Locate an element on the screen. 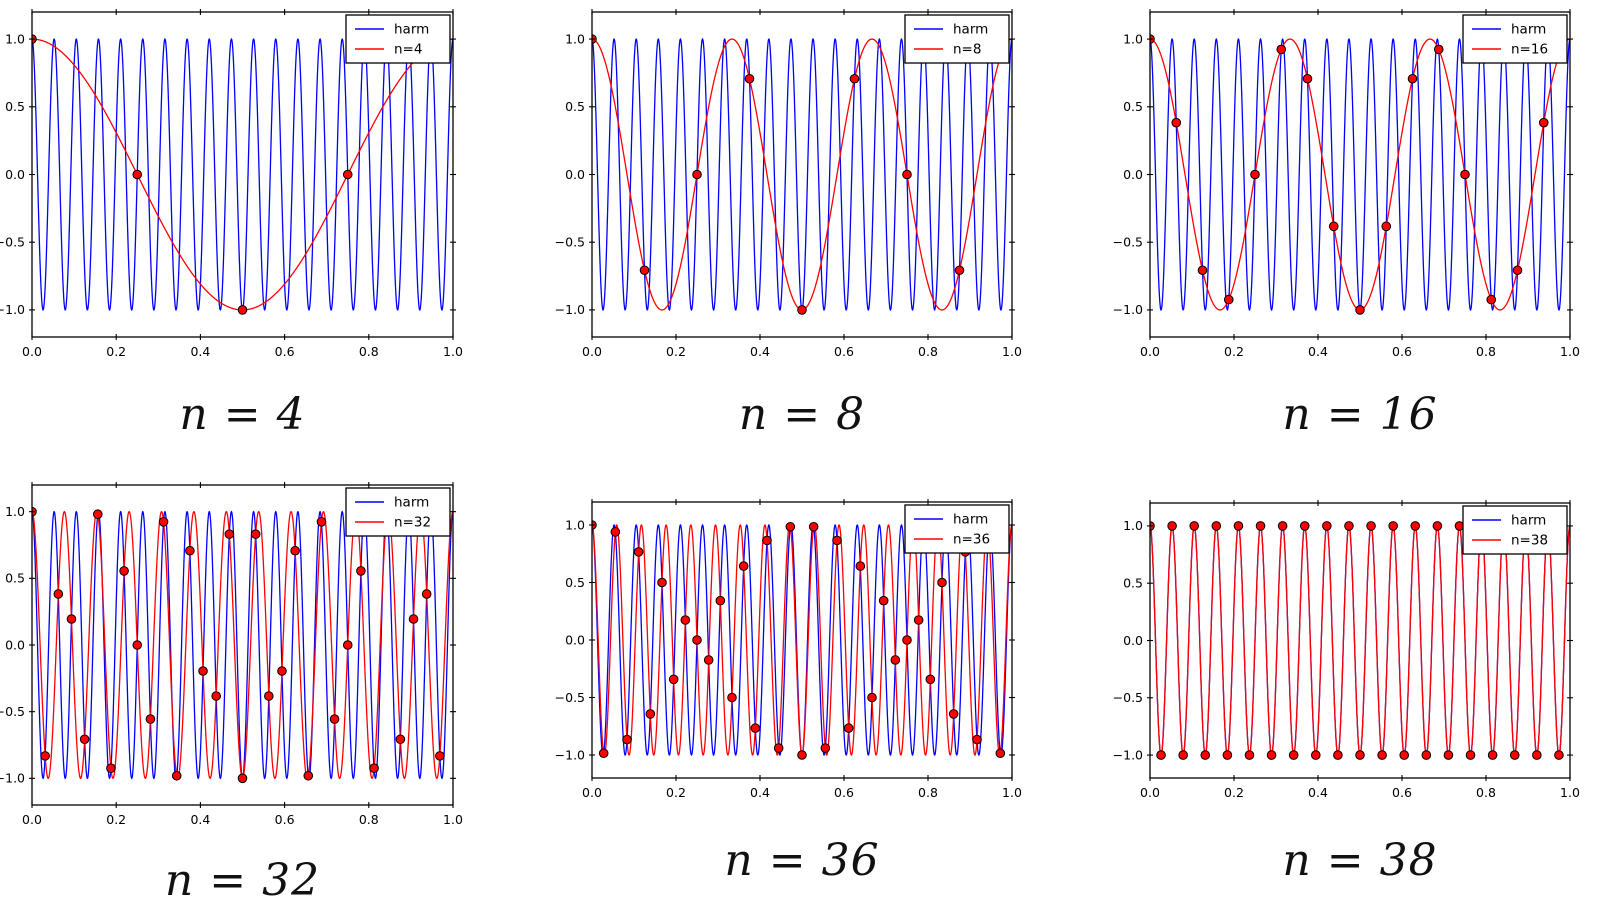 The width and height of the screenshot is (1617, 922). legend: harm n=38 is located at coordinates (1515, 530).